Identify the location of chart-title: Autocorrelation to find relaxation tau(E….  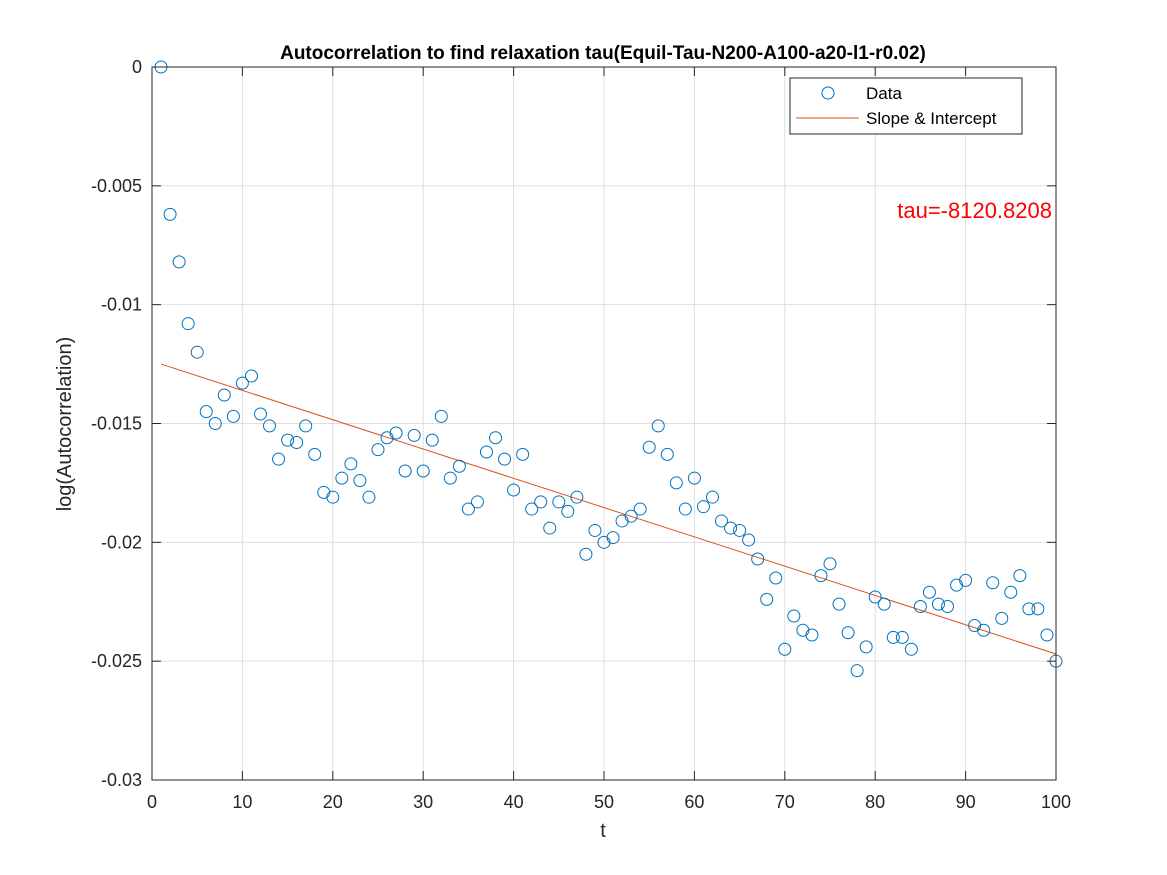
(603, 53).